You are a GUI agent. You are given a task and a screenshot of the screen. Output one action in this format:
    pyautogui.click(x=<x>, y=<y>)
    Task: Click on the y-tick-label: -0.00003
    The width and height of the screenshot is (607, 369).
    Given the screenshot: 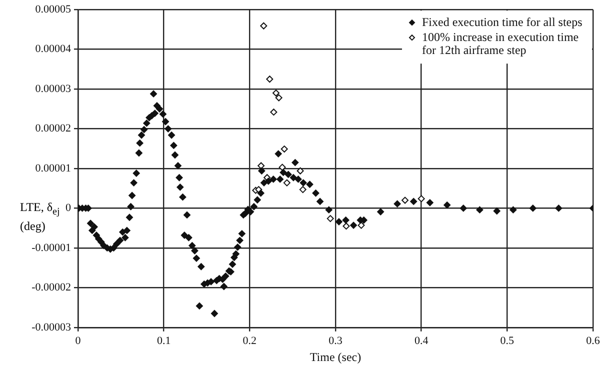 What is the action you would take?
    pyautogui.click(x=52, y=327)
    